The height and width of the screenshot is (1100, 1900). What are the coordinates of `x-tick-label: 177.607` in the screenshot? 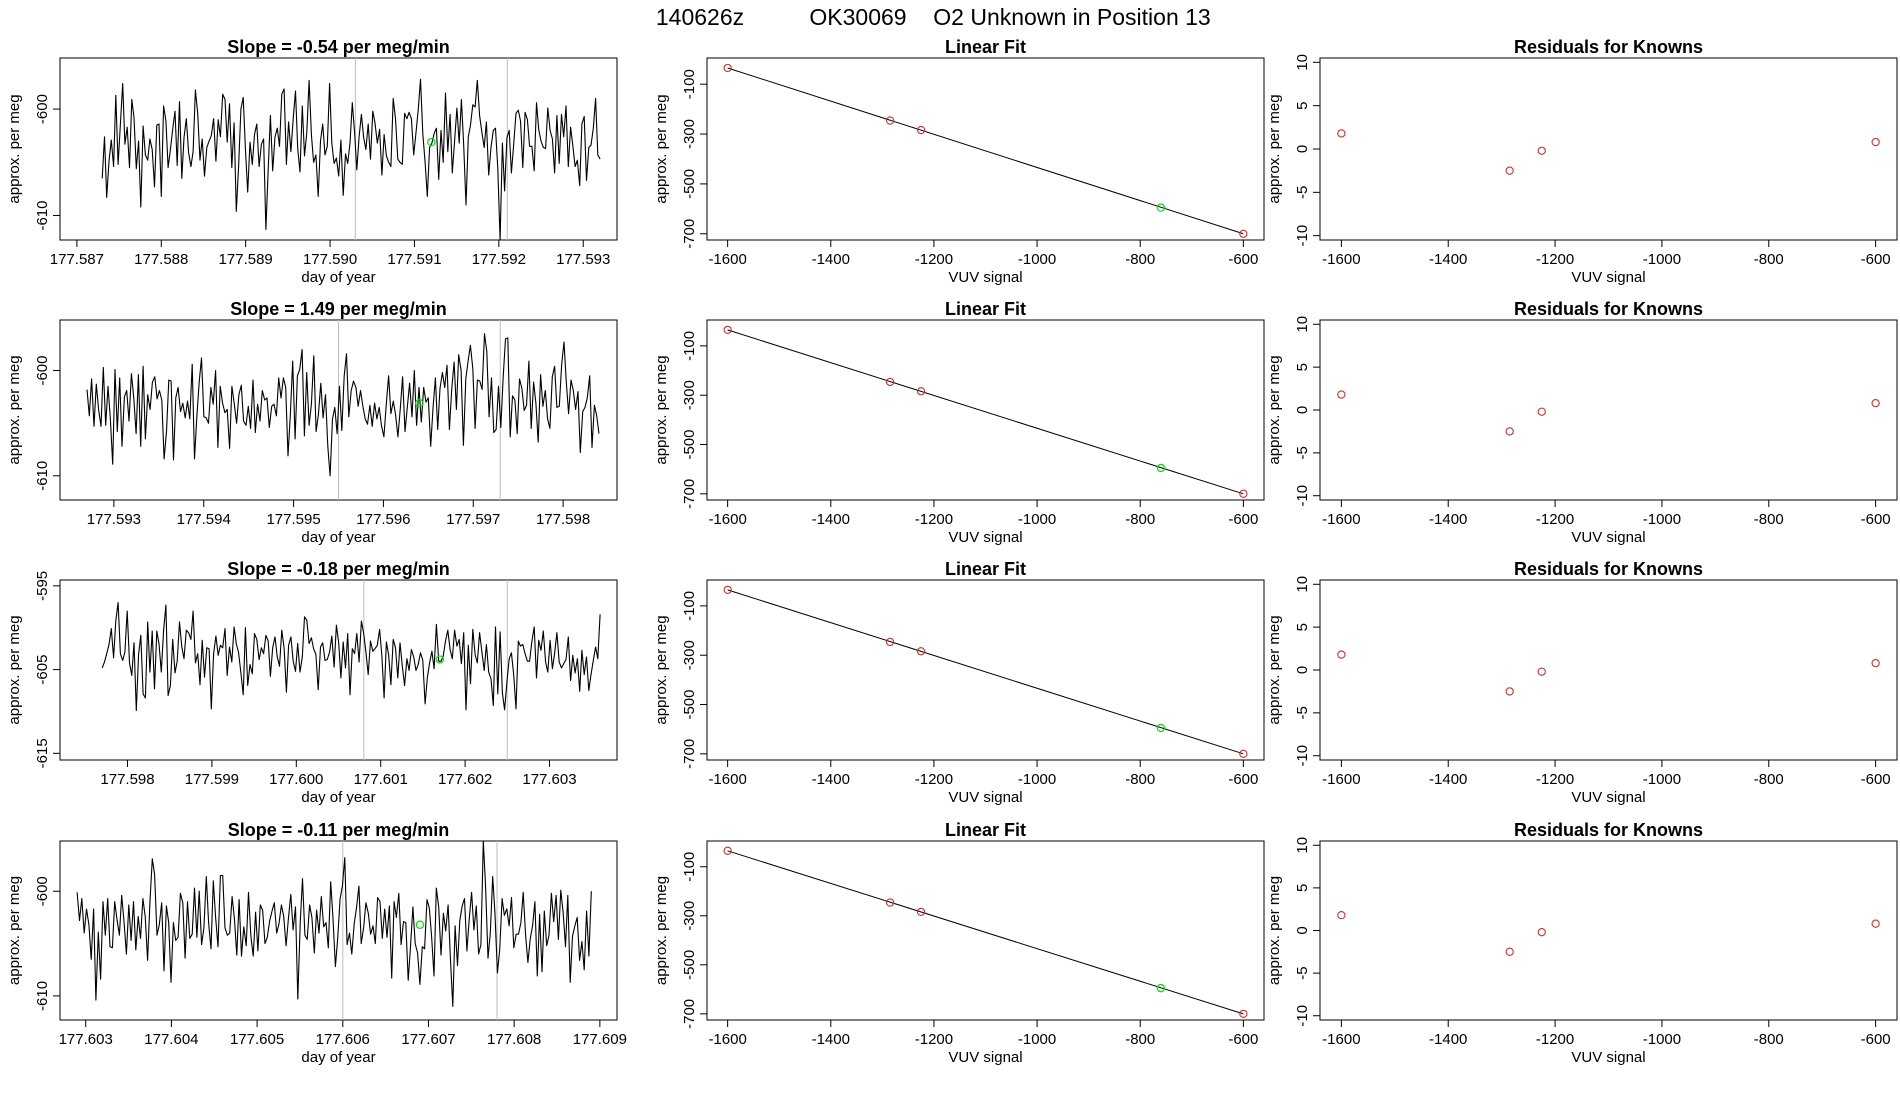 It's located at (428, 1039).